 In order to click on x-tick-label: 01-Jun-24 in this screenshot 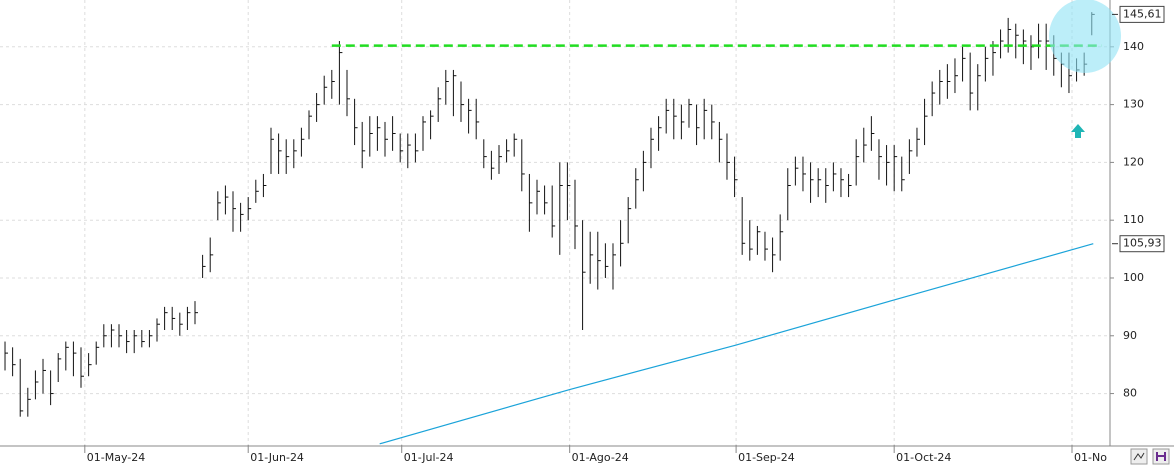, I will do `click(277, 457)`.